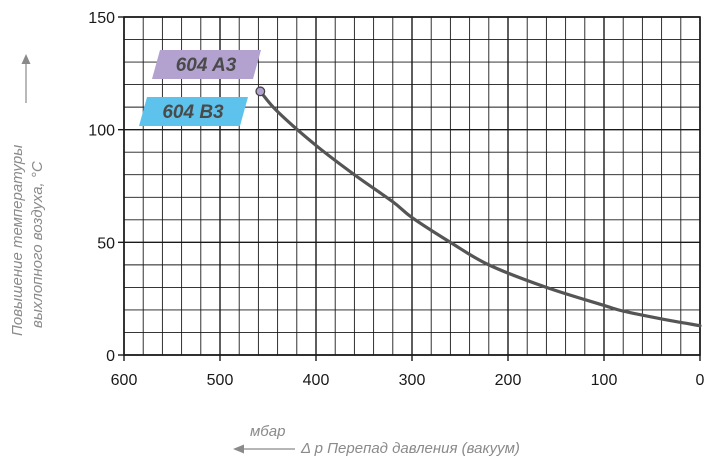 Image resolution: width=710 pixels, height=457 pixels. I want to click on x-tick-label: 300, so click(412, 380).